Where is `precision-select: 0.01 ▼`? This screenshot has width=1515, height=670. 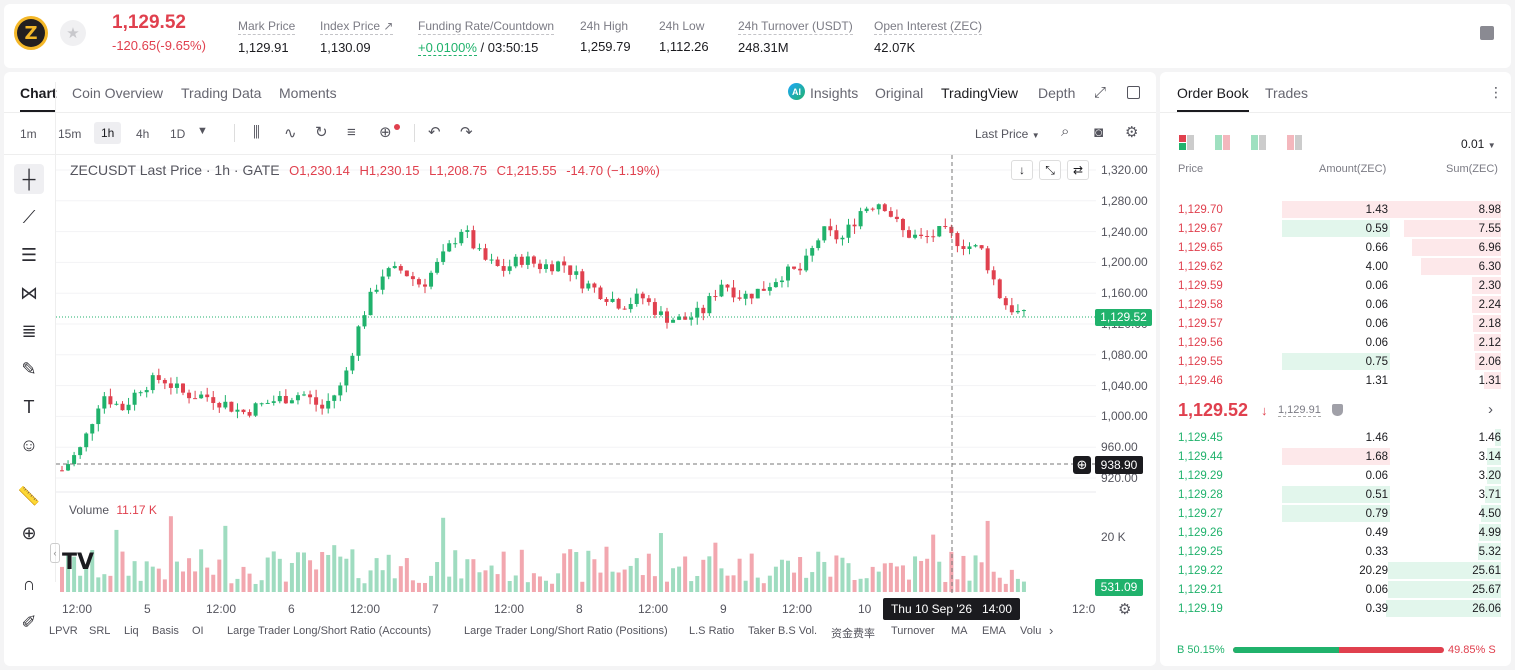 precision-select: 0.01 ▼ is located at coordinates (1478, 144).